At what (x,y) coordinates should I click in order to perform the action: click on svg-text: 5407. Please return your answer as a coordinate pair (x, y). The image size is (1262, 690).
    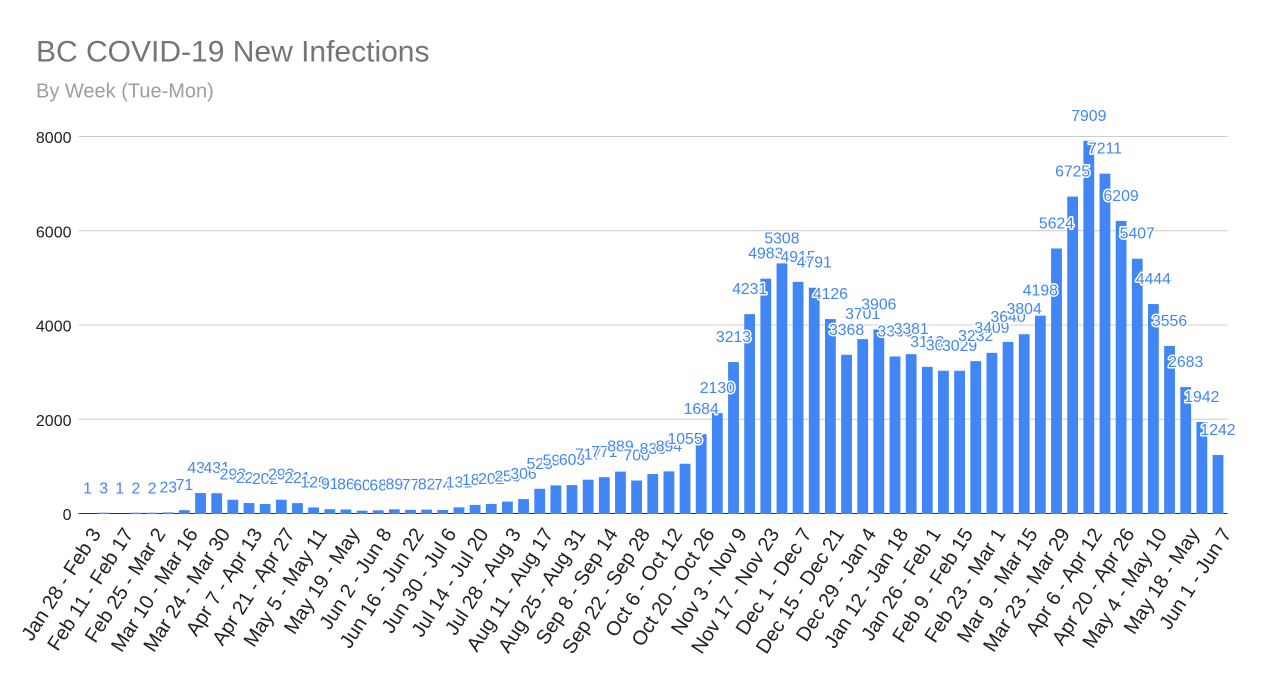
    Looking at the image, I should click on (1137, 234).